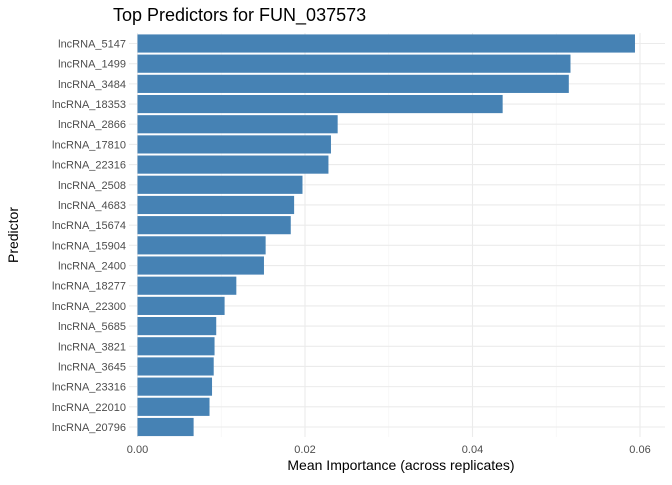 Image resolution: width=672 pixels, height=485 pixels. I want to click on y-tick-label: lncRNA_1499, so click(92, 65).